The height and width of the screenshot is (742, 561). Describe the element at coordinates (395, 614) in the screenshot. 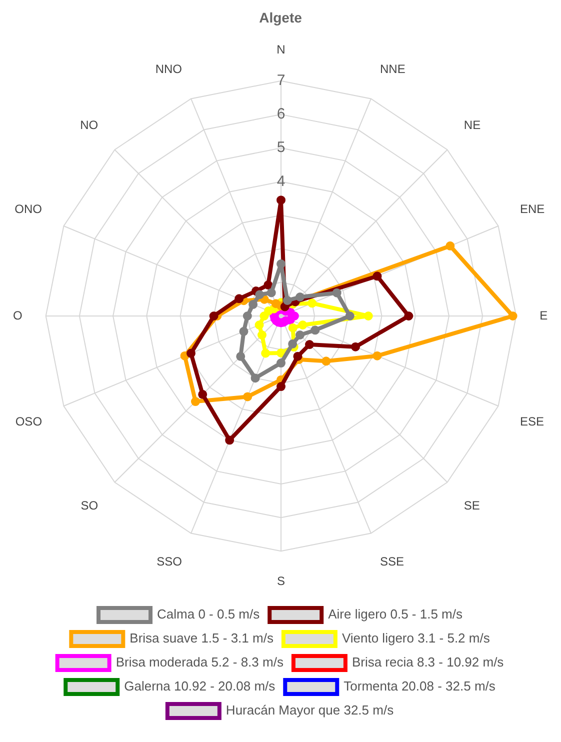

I see `legend-label: Aire ligero 0.5 - 1.5 m/s` at that location.